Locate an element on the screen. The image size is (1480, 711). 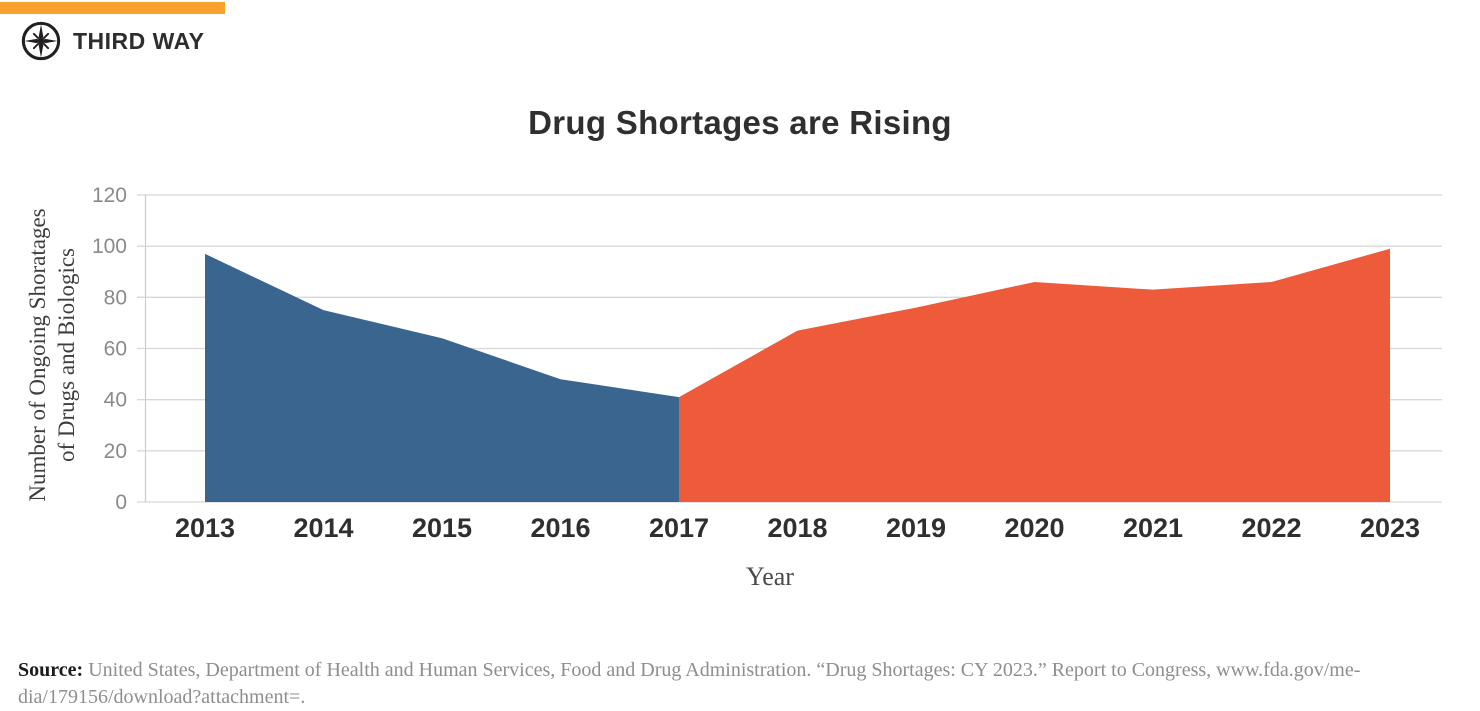
y-axis-title-line2: of Drugs and Biologics is located at coordinates (66, 355).